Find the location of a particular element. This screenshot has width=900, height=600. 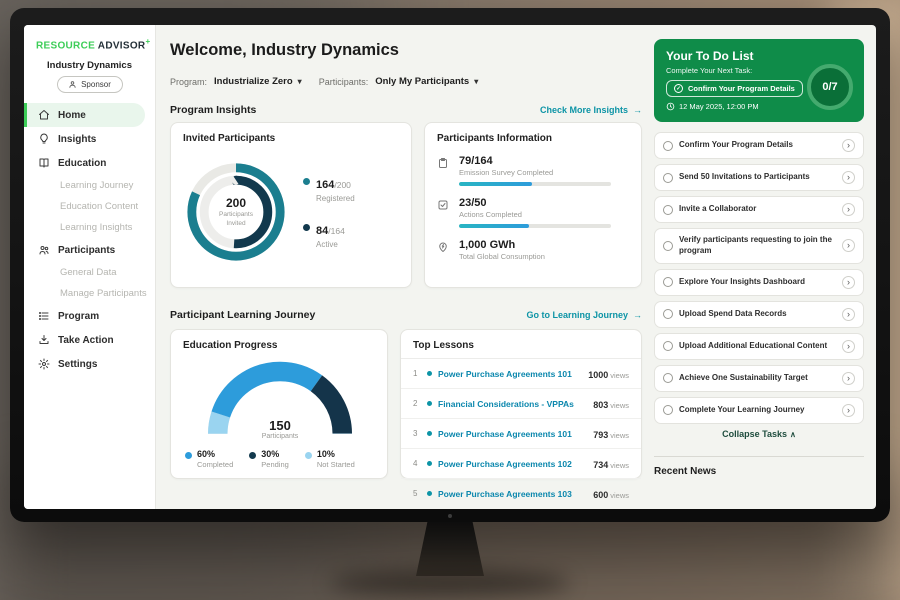

legend-not-started: 10% Not Started is located at coordinates (329, 459).